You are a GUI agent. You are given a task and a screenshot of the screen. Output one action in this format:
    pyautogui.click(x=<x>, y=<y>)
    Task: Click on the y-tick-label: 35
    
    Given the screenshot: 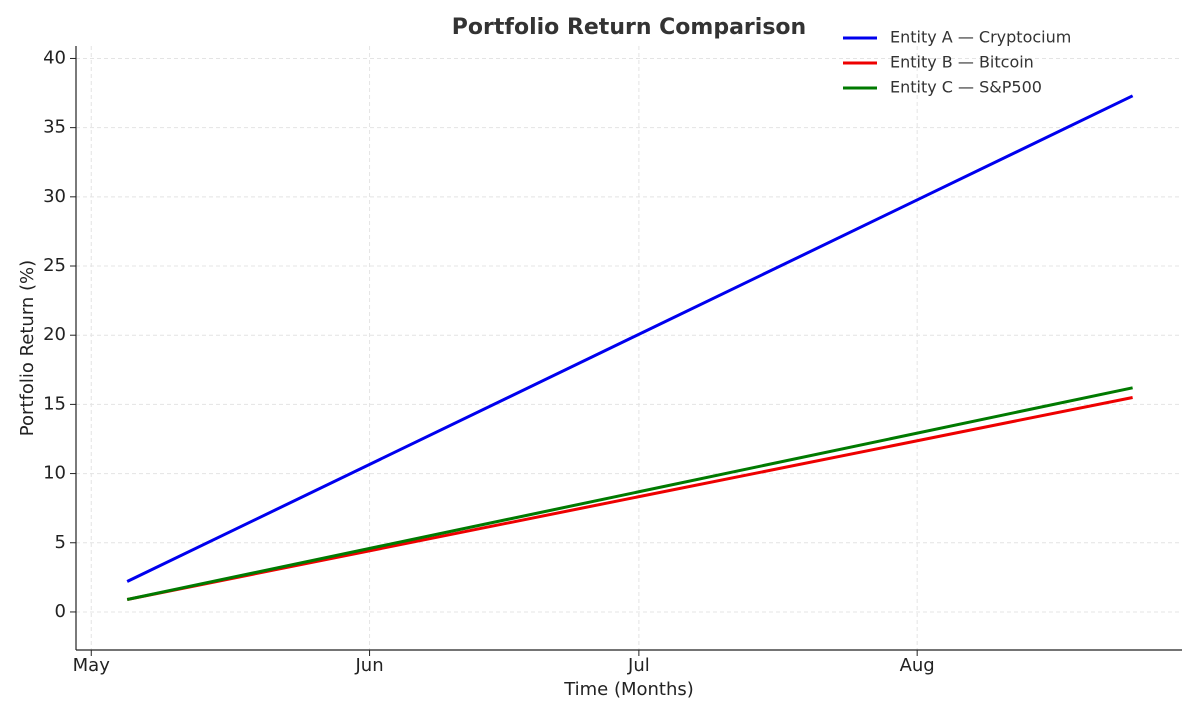 What is the action you would take?
    pyautogui.click(x=54, y=127)
    